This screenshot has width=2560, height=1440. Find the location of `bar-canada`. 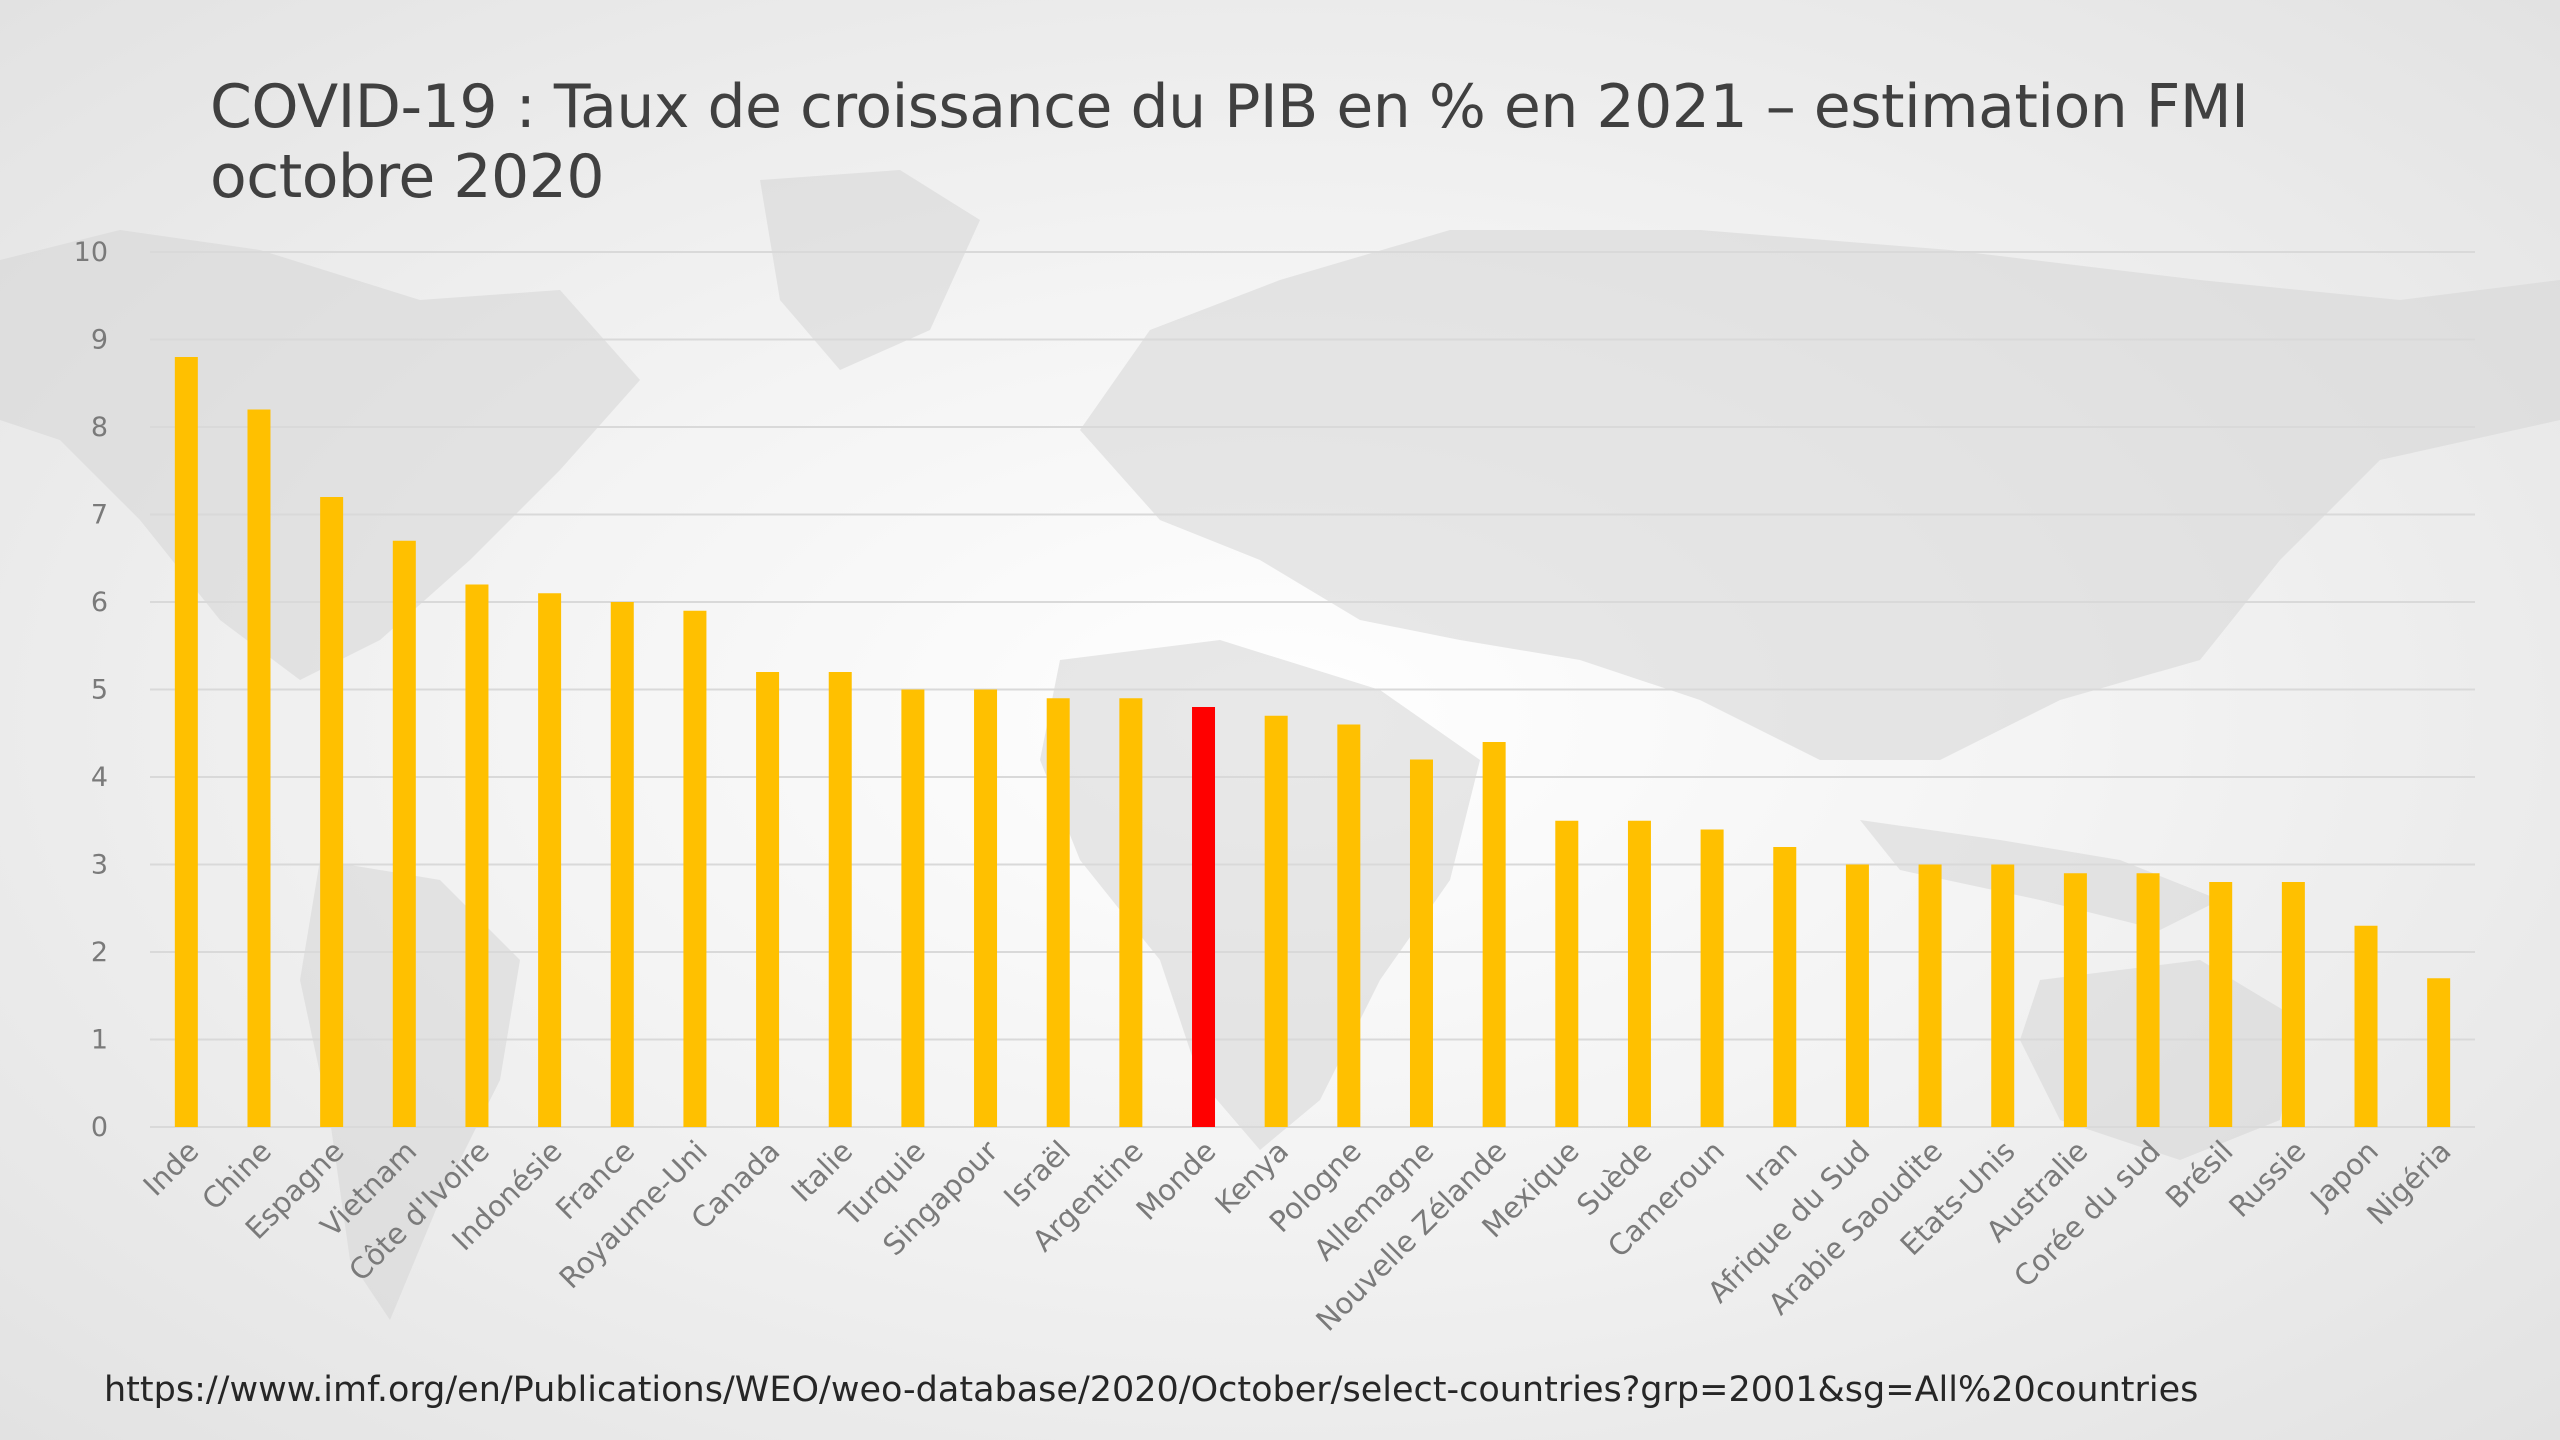

bar-canada is located at coordinates (768, 899).